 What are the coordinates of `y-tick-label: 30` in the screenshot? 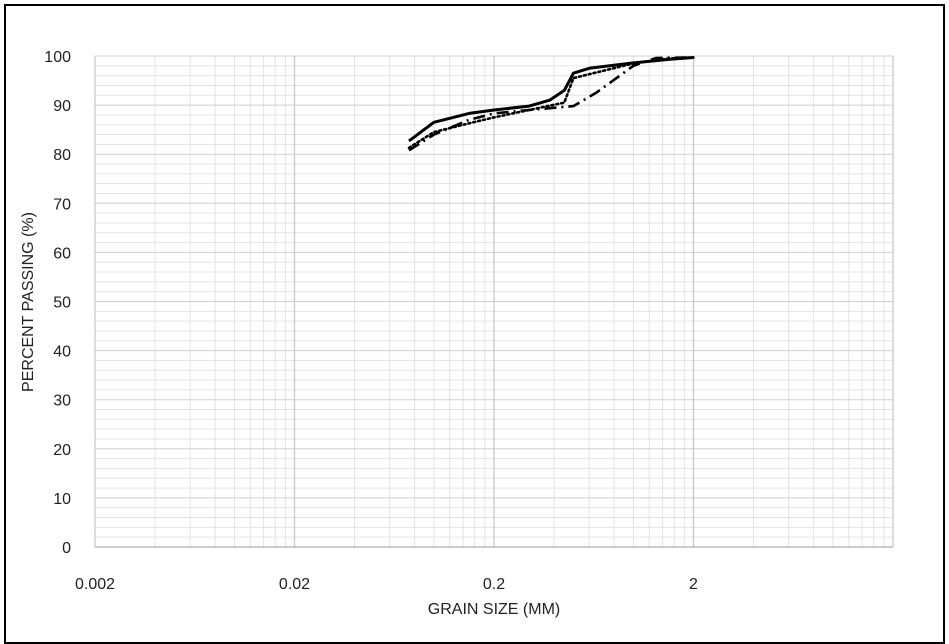 It's located at (62, 401).